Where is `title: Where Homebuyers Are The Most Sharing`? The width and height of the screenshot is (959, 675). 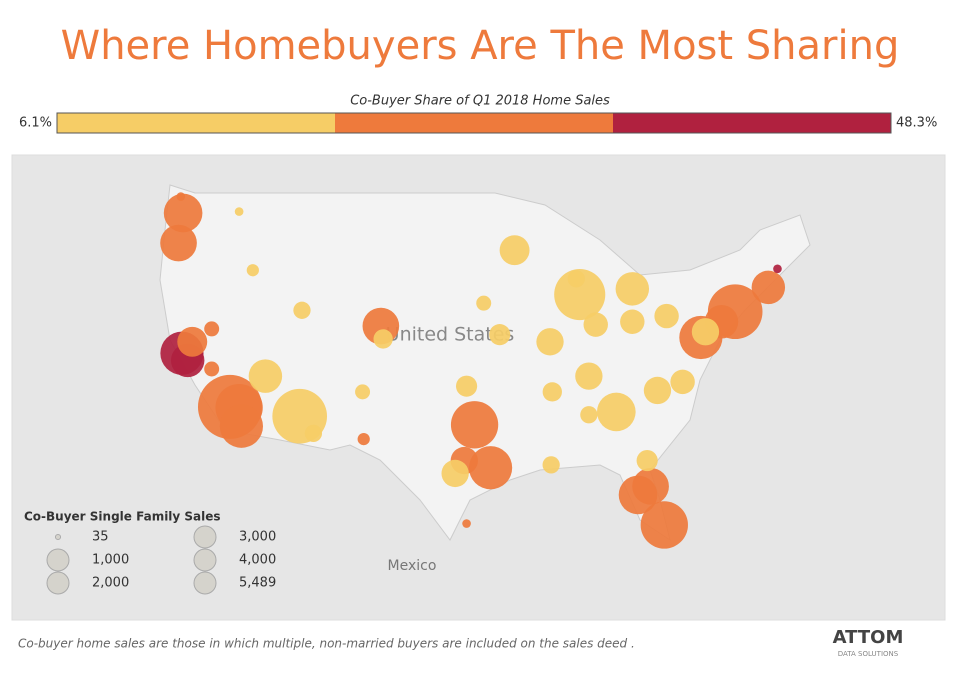
title: Where Homebuyers Are The Most Sharing is located at coordinates (480, 46).